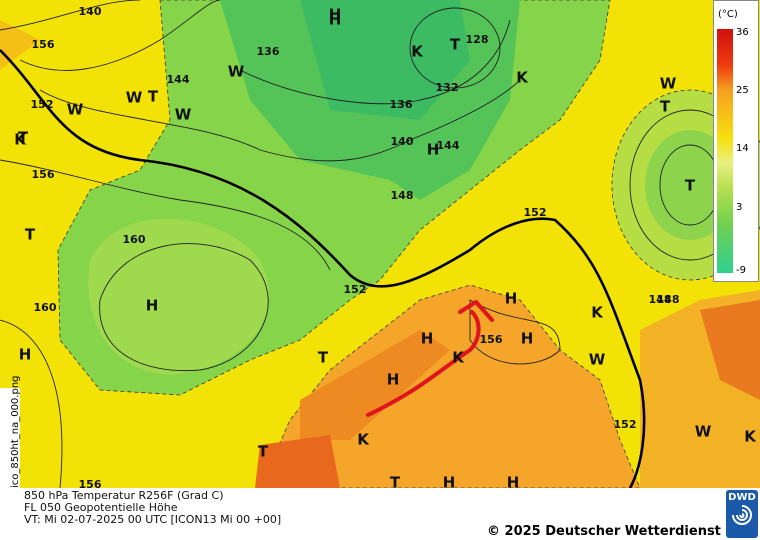  I want to click on colorbar-unit: (°C), so click(728, 14).